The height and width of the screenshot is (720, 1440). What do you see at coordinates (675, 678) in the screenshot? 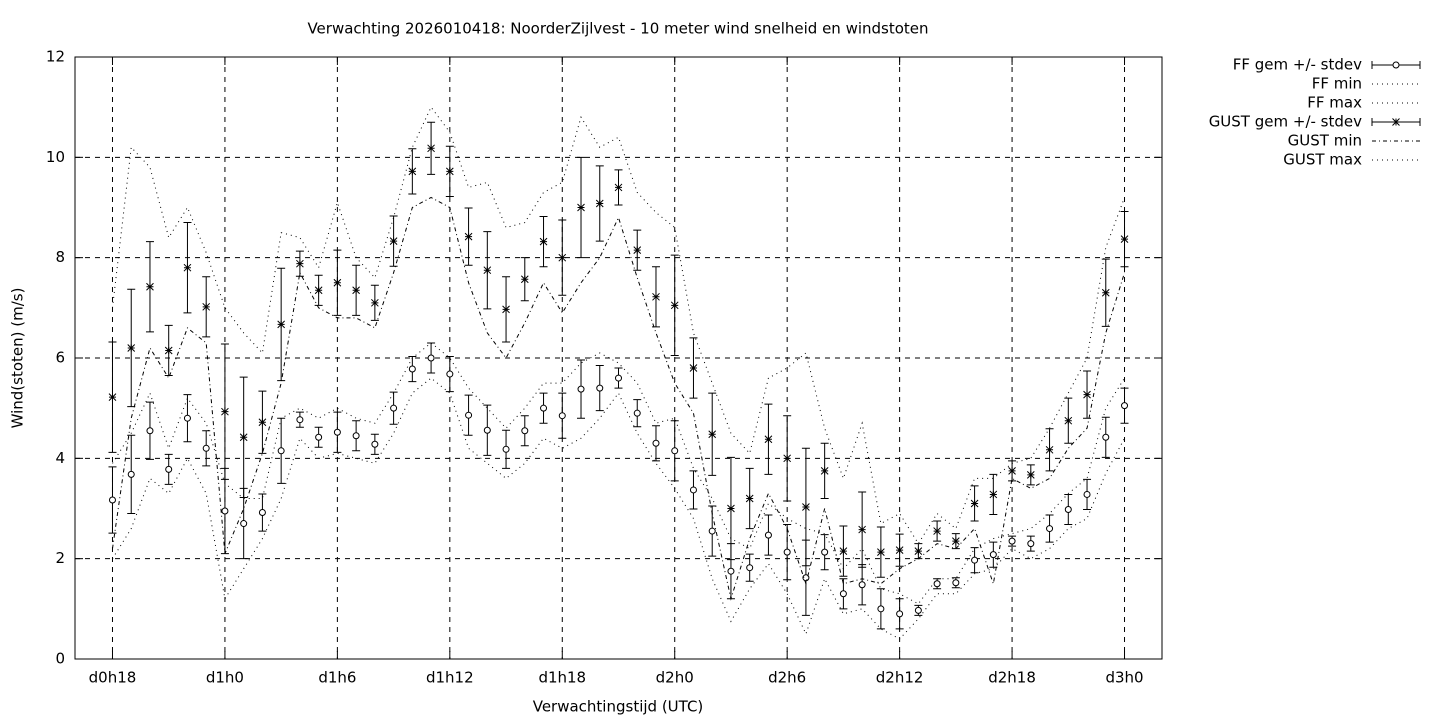
I see `x-tick-label: d2h0` at bounding box center [675, 678].